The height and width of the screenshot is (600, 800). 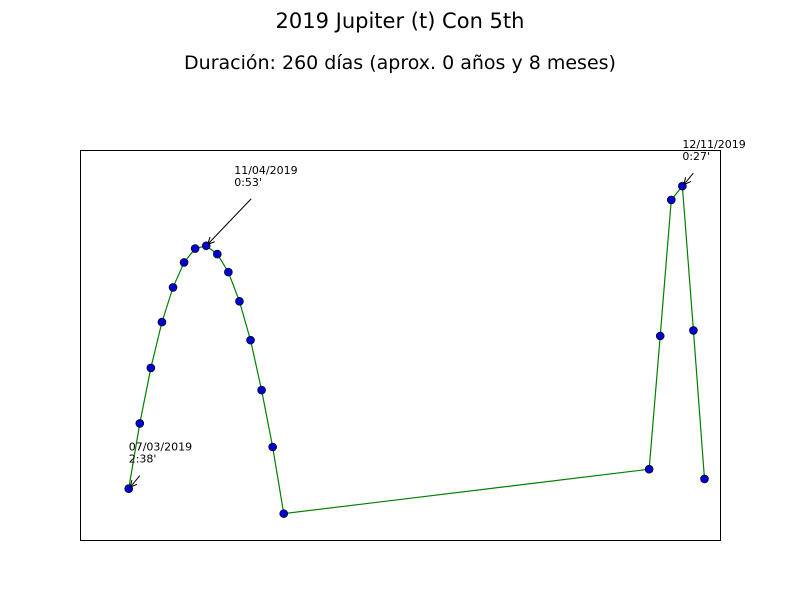 What do you see at coordinates (400, 21) in the screenshot?
I see `chart-title: 2019 Jupiter (t) Con 5th` at bounding box center [400, 21].